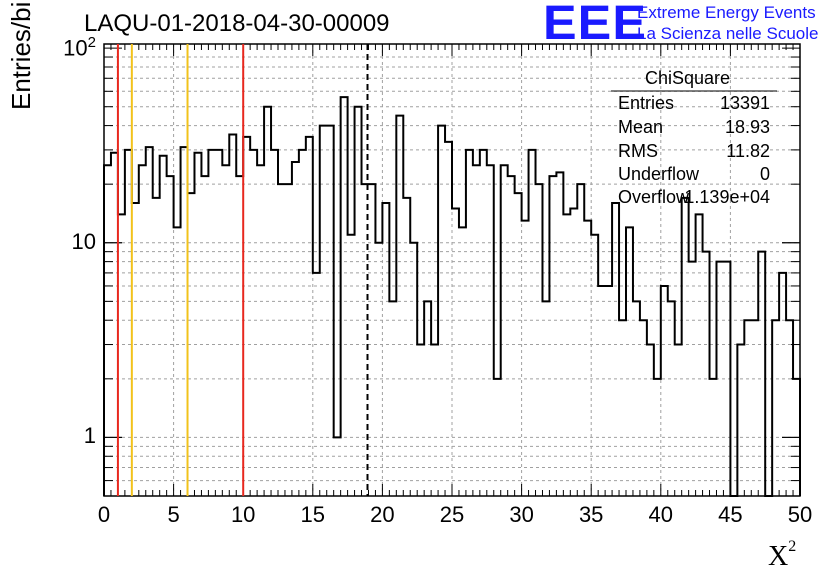 This screenshot has height=573, width=836. I want to click on stat-value-mean: 18.93, so click(747, 127).